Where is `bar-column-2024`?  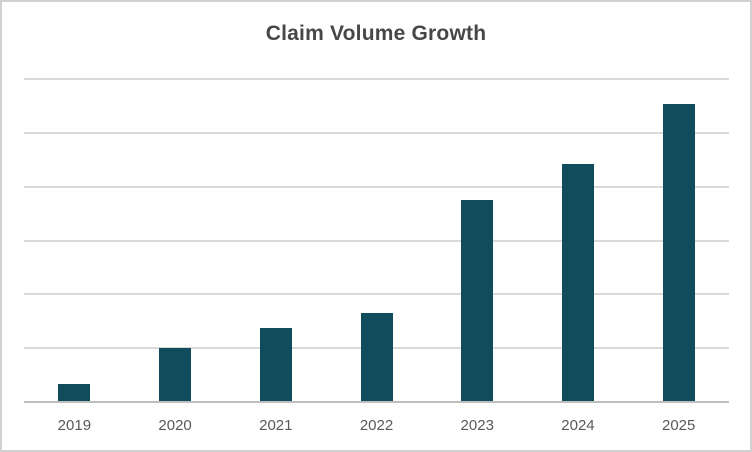
bar-column-2024 is located at coordinates (578, 240).